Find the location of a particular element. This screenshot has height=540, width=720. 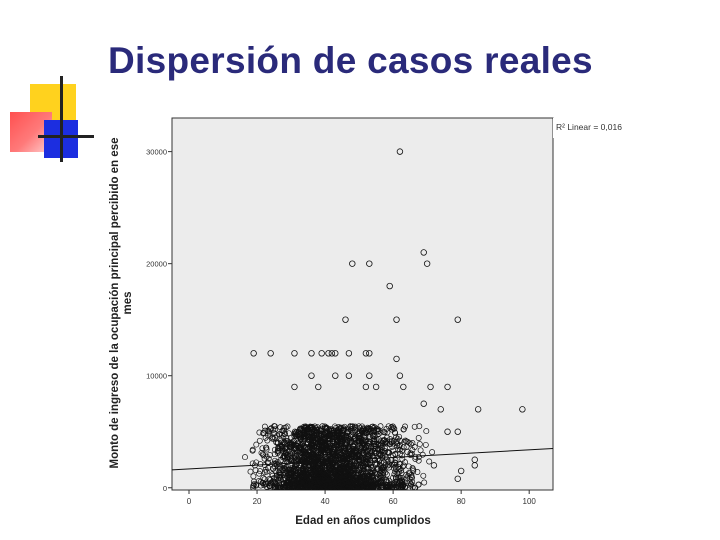

y-tick-label: 20000 is located at coordinates (156, 264).